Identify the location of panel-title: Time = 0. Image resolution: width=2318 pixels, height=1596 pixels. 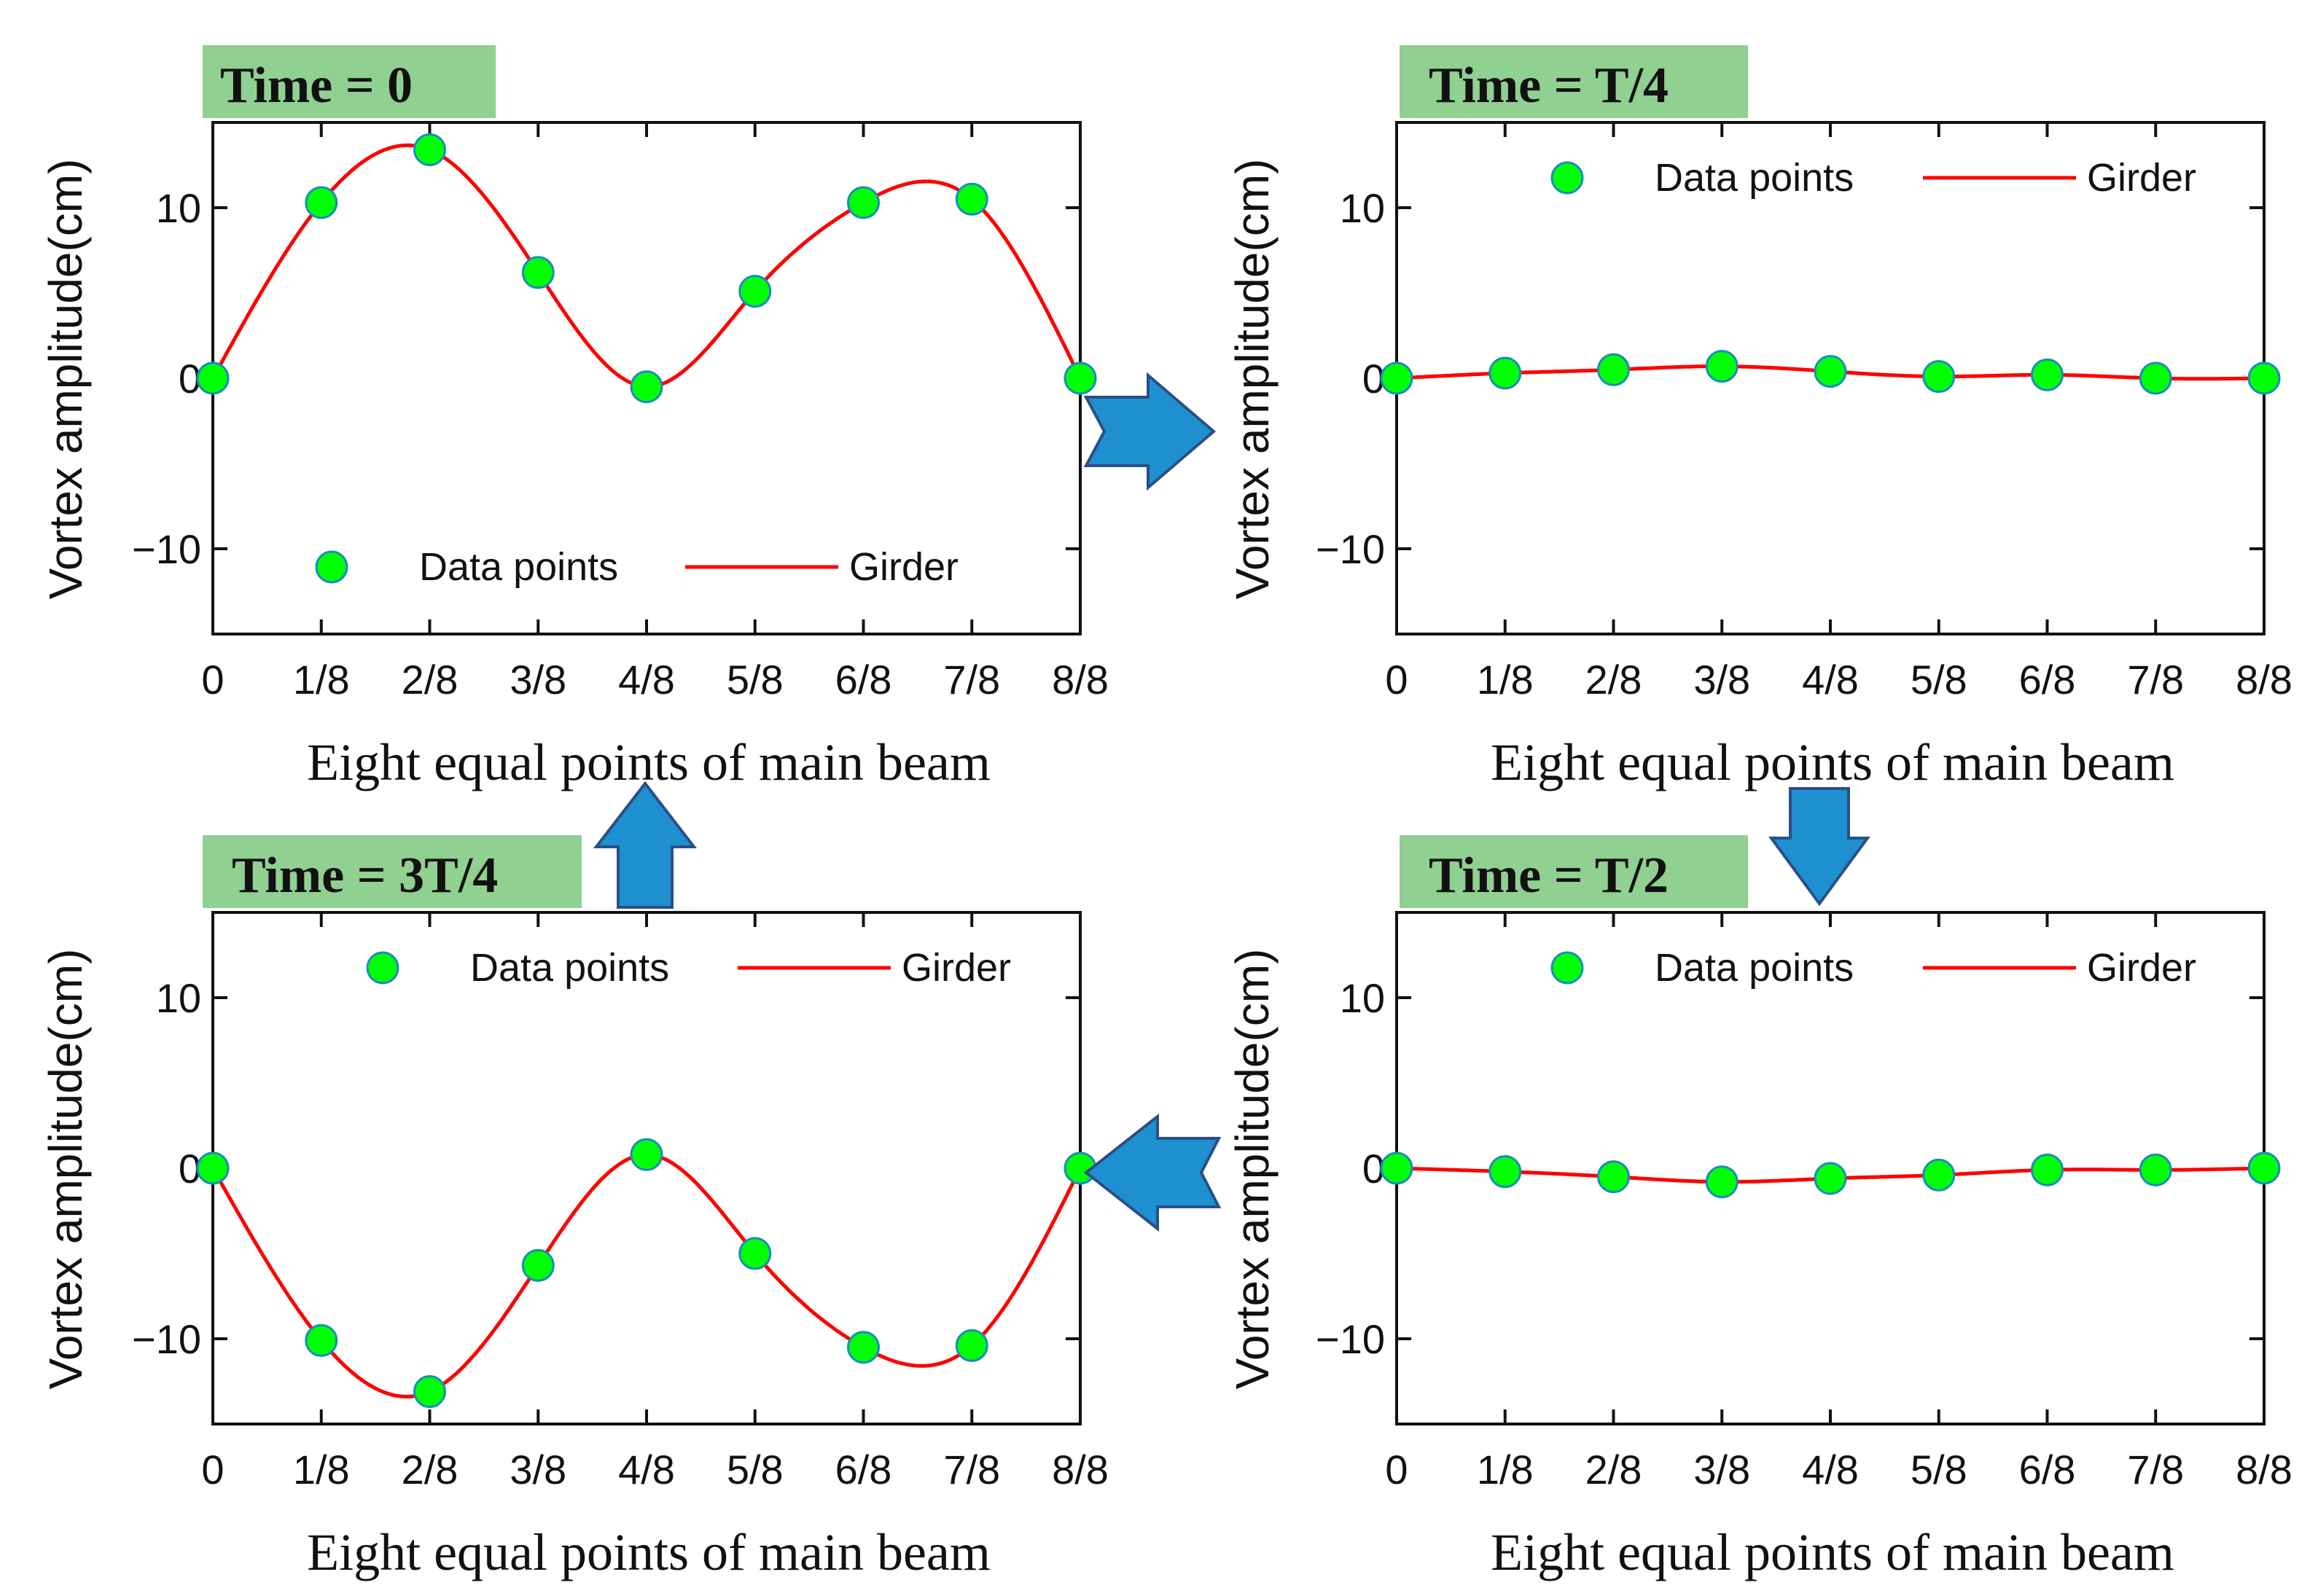
(316, 86).